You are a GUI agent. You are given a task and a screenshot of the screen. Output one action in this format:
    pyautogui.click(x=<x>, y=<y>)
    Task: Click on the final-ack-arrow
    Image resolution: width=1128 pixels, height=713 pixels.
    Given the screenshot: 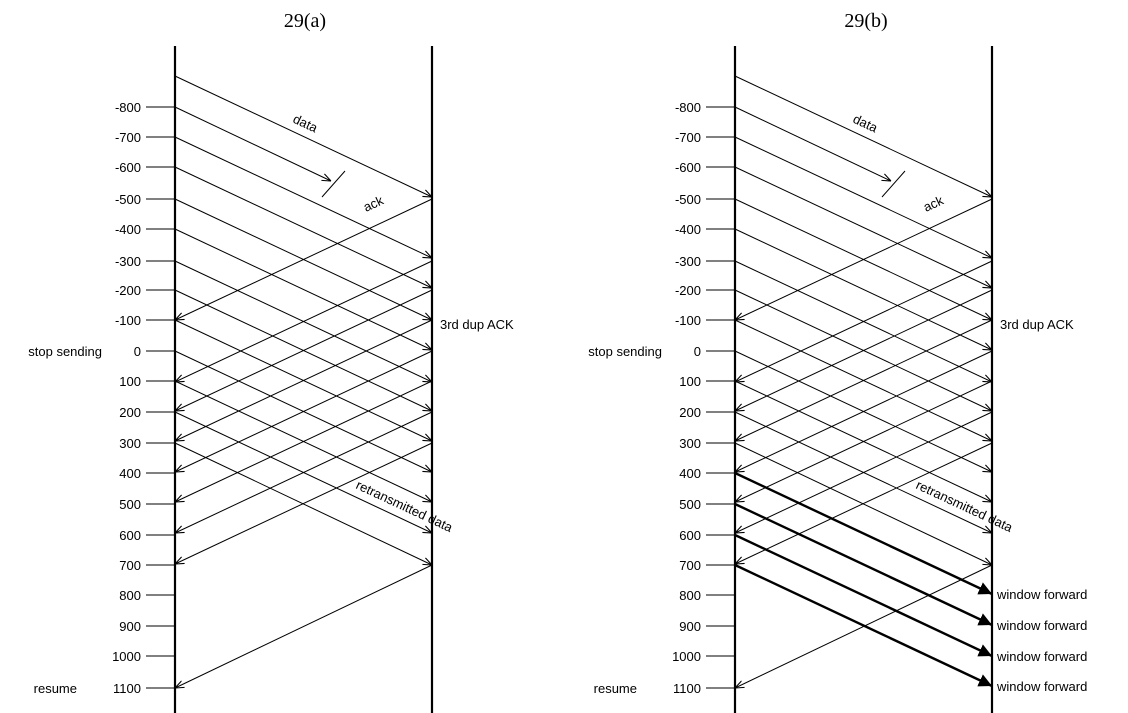 What is the action you would take?
    pyautogui.click(x=304, y=626)
    